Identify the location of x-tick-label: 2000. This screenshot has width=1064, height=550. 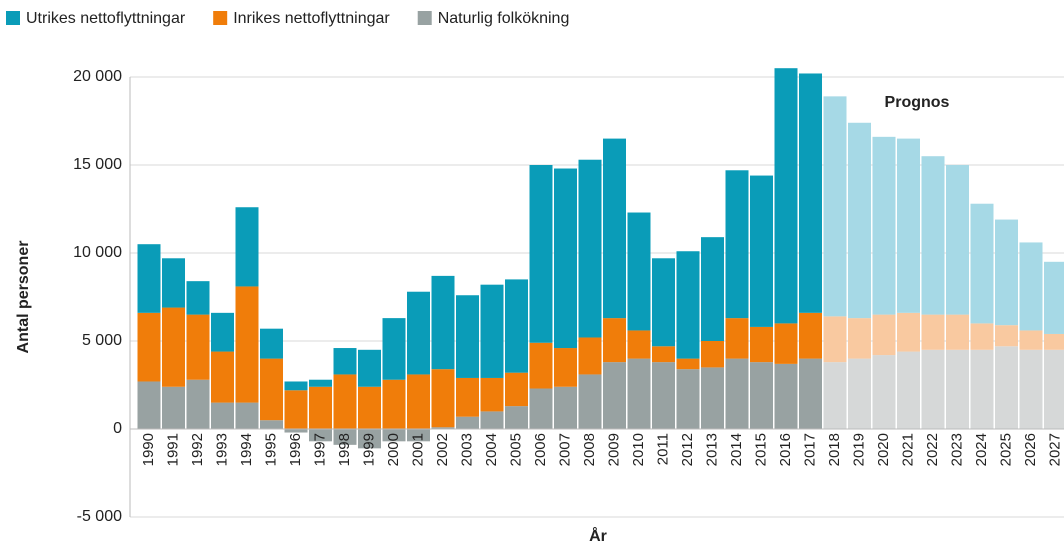
(393, 449).